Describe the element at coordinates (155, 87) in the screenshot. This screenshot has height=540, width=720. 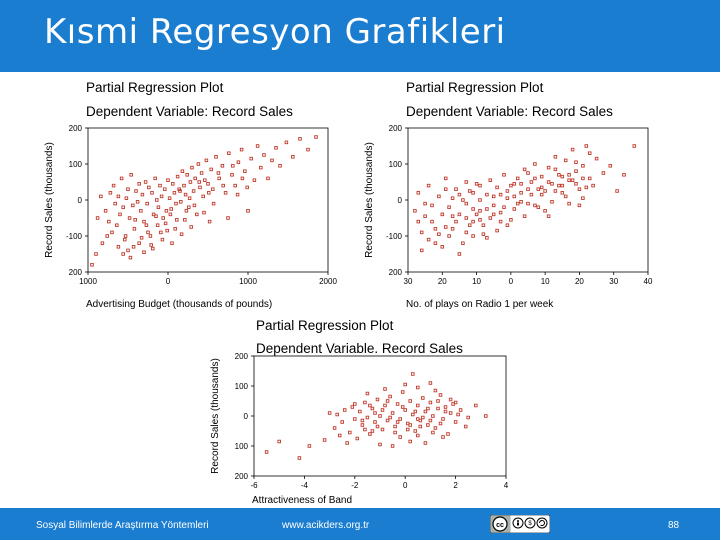
I see `plot-title: Partial Regression Plot` at that location.